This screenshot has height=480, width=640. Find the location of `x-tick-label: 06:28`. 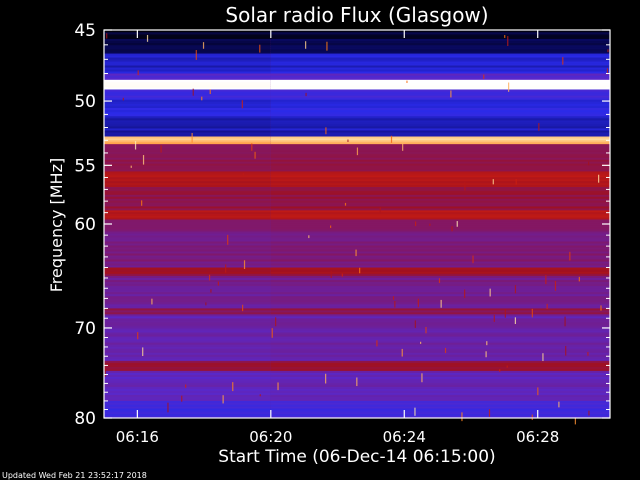

x-tick-label: 06:28 is located at coordinates (537, 437).